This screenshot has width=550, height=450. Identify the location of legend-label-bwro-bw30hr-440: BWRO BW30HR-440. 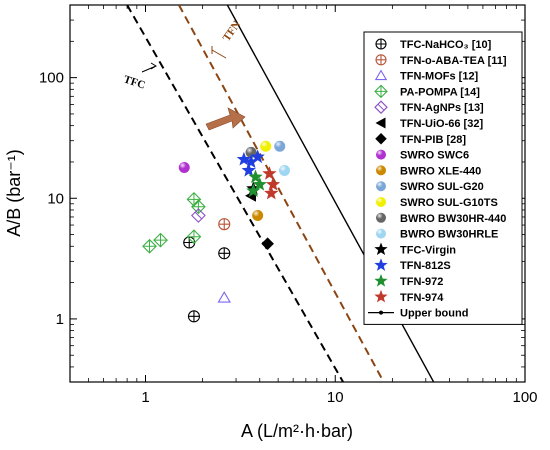
(453, 219).